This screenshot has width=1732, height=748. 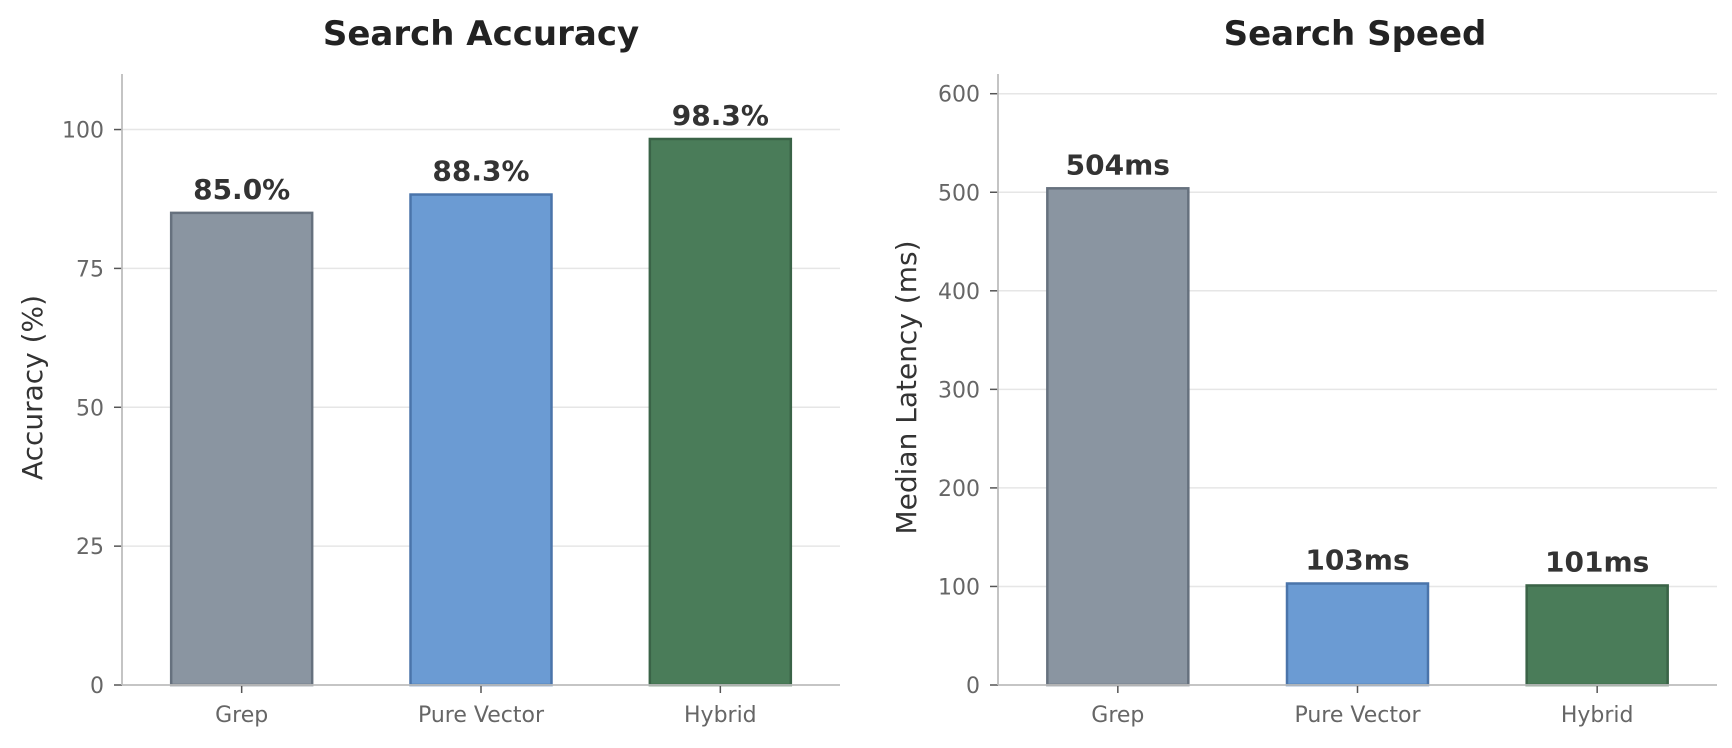 I want to click on speed-y-tick-label: 200, so click(x=959, y=489).